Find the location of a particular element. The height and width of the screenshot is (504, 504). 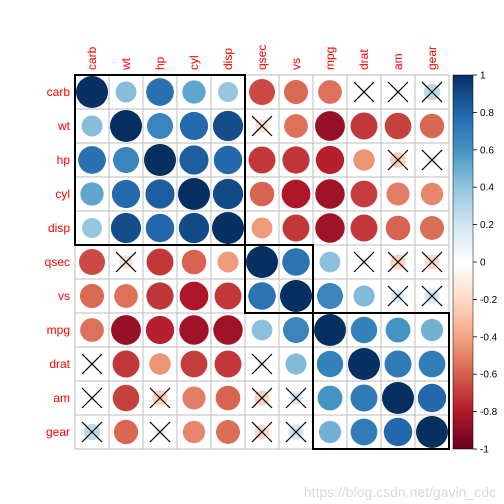

colorbar-tick-label: 0.6 is located at coordinates (487, 150).